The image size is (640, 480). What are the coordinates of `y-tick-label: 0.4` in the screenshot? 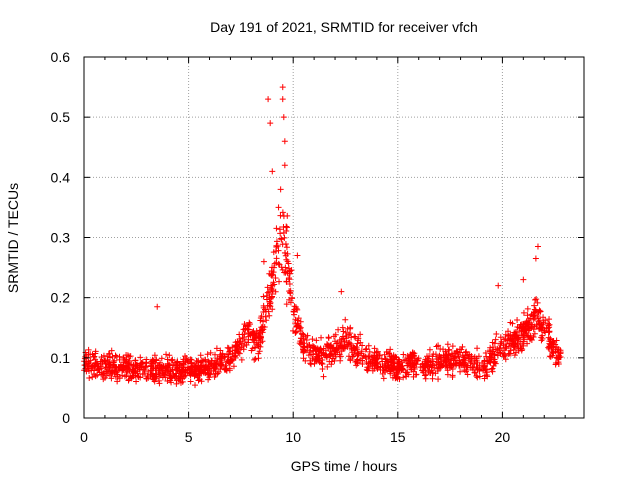 It's located at (61, 177).